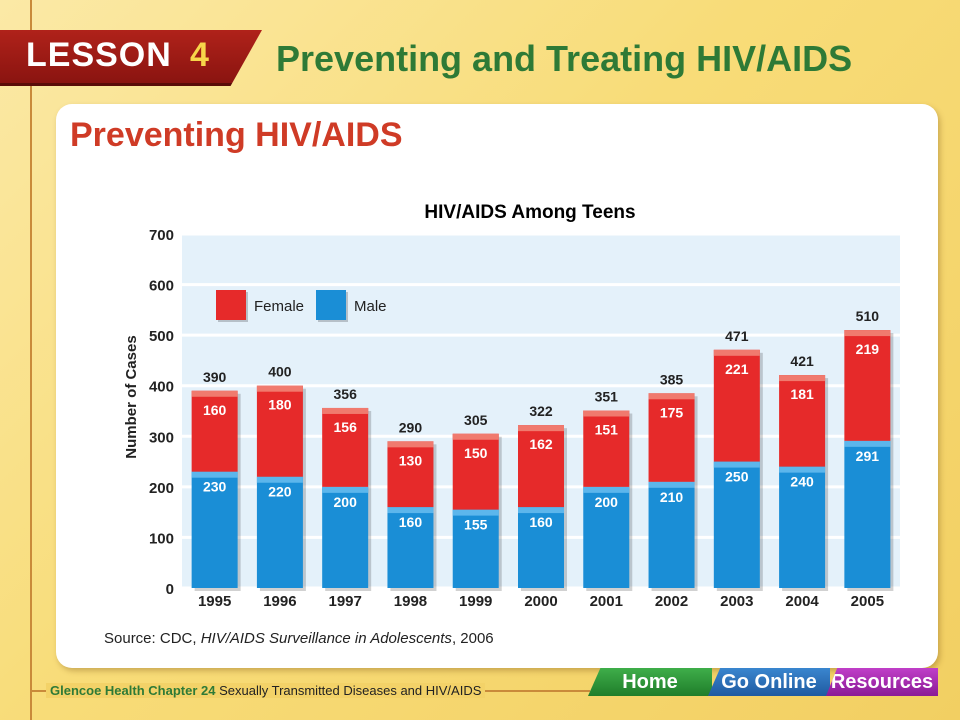  I want to click on resources-button: Resources, so click(882, 682).